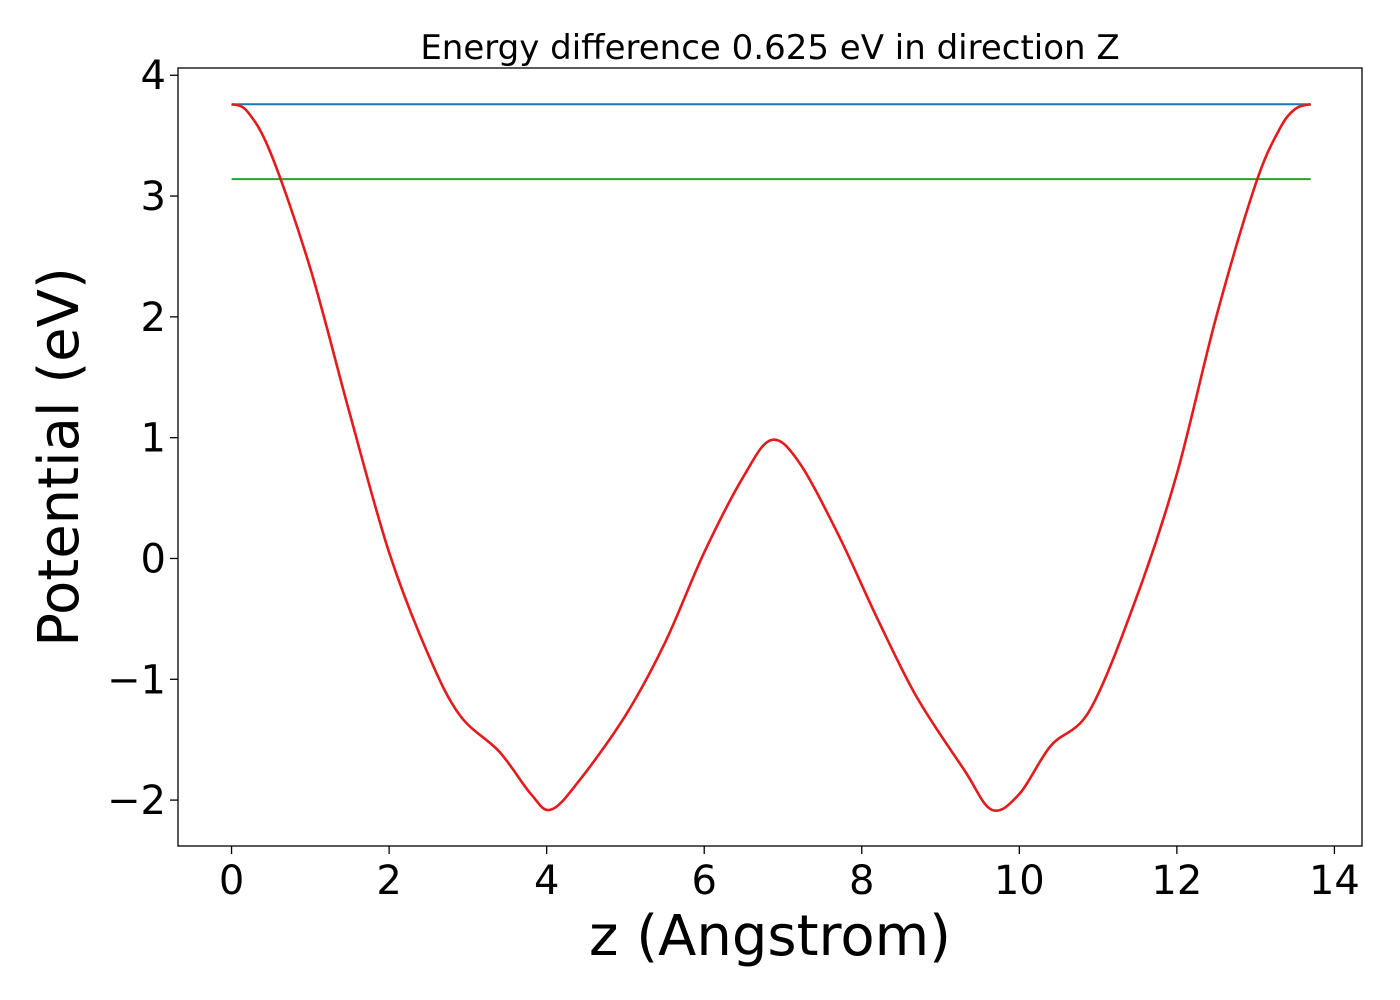  What do you see at coordinates (703, 881) in the screenshot?
I see `x-tick-label: 6` at bounding box center [703, 881].